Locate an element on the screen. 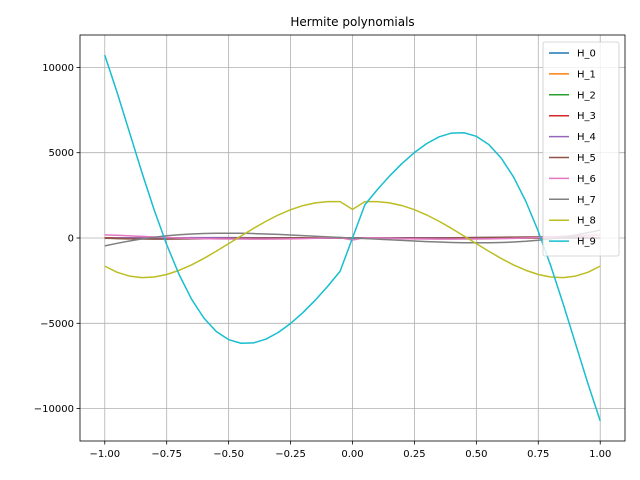 This screenshot has height=480, width=640. x-tick-label: −0.50 is located at coordinates (228, 454).